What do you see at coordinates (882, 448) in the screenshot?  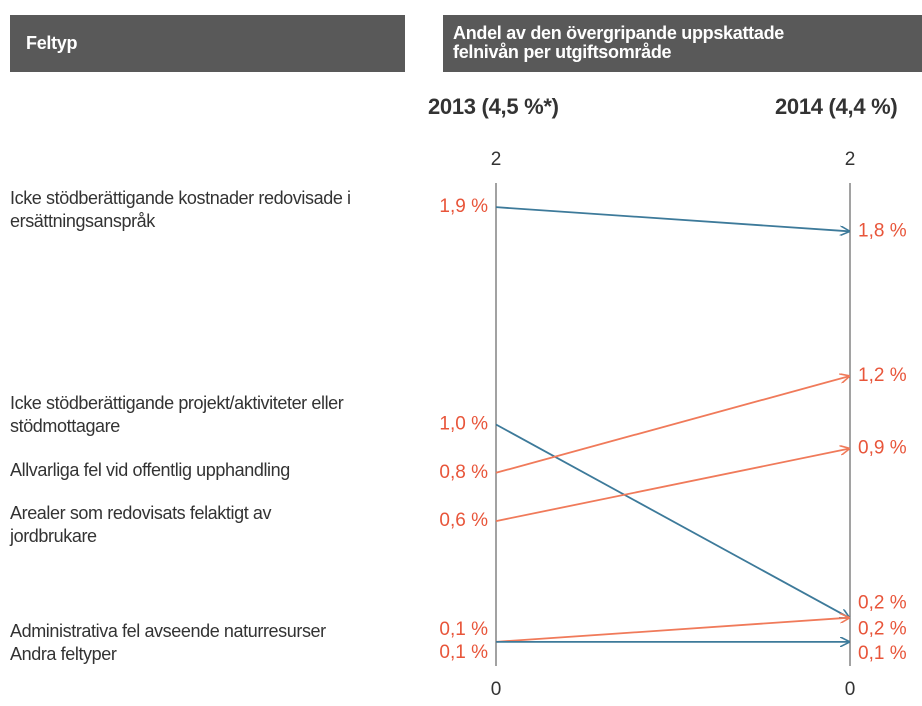 I see `value-label: 0,9 %` at bounding box center [882, 448].